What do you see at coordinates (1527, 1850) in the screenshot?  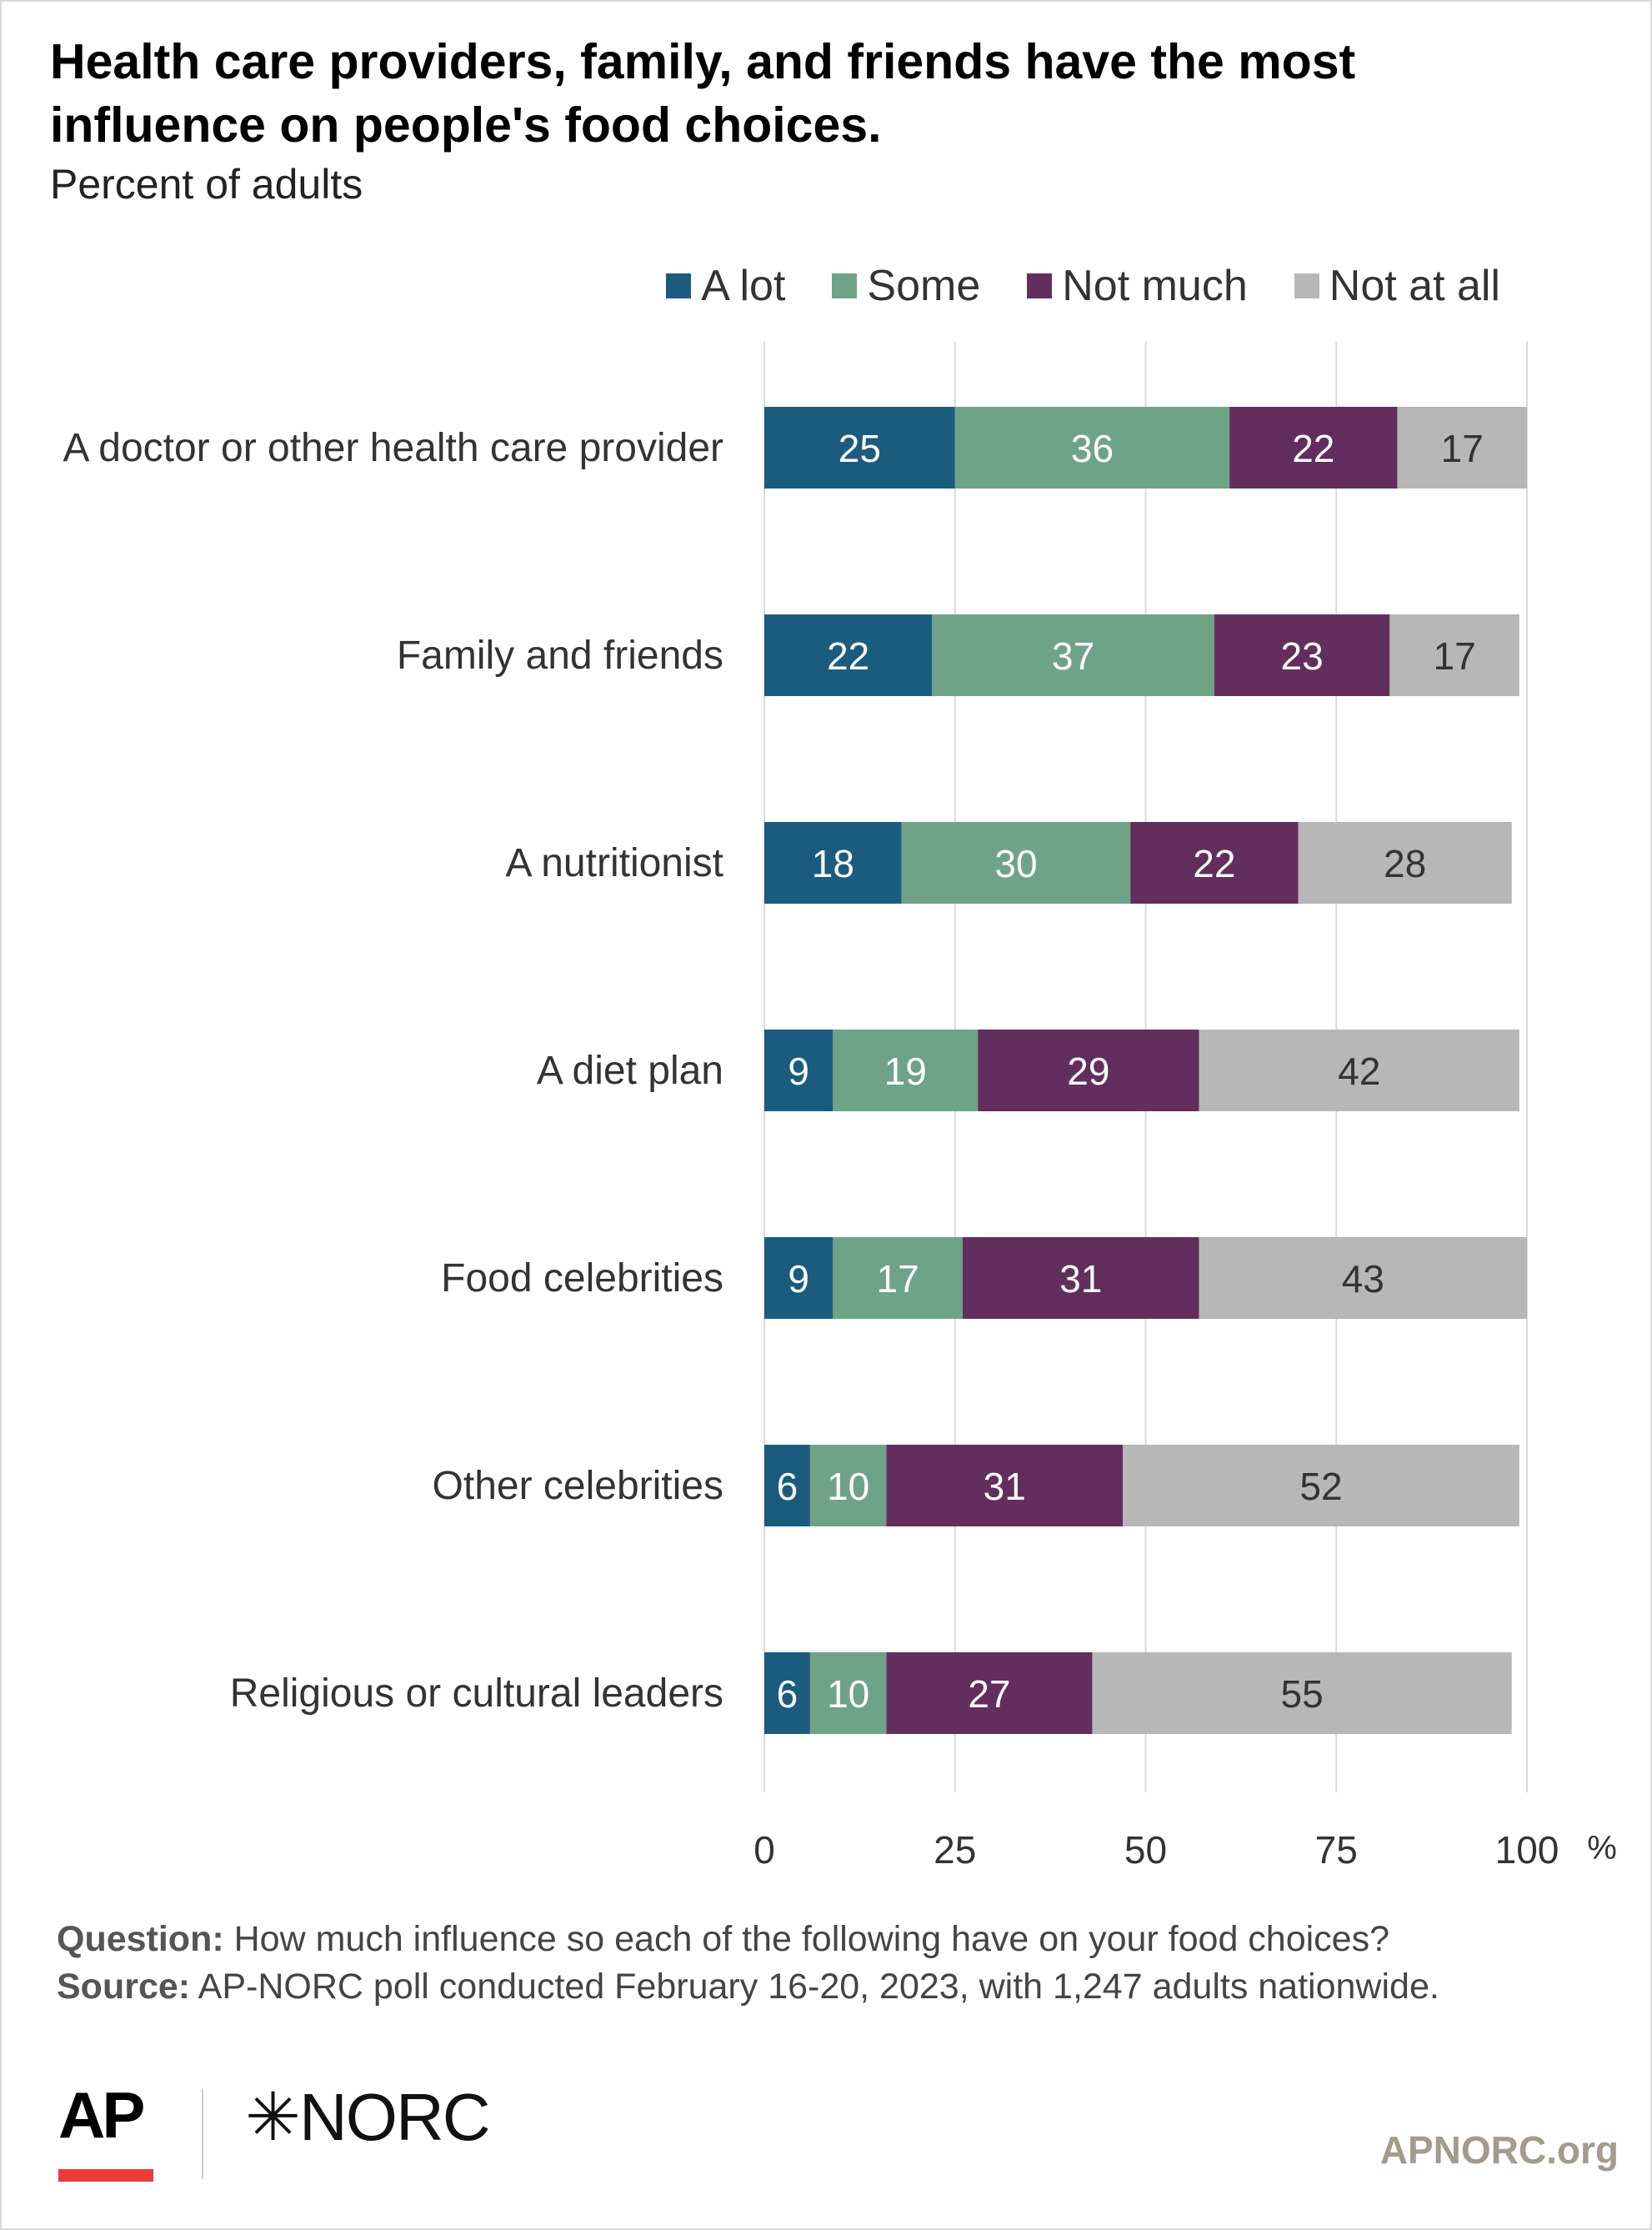 I see `x-tick-label: 100` at bounding box center [1527, 1850].